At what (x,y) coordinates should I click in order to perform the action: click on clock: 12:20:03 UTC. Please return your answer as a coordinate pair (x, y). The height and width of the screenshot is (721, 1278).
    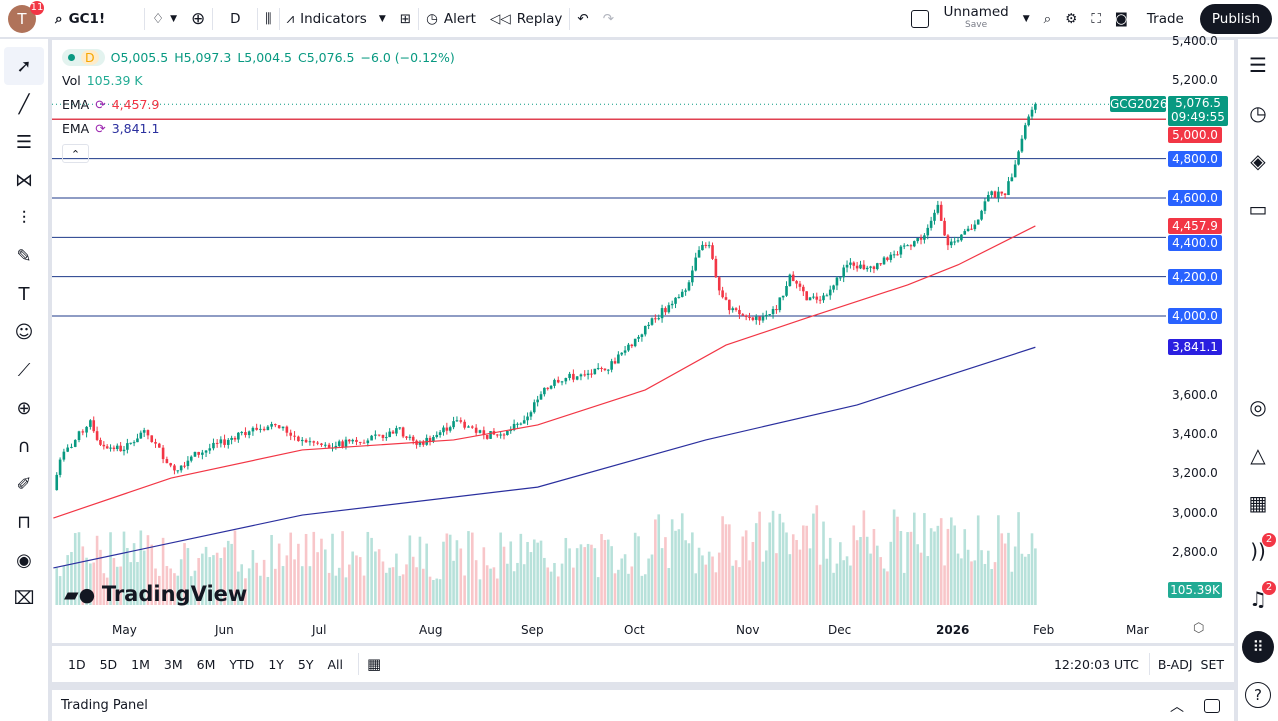
    Looking at the image, I should click on (1096, 664).